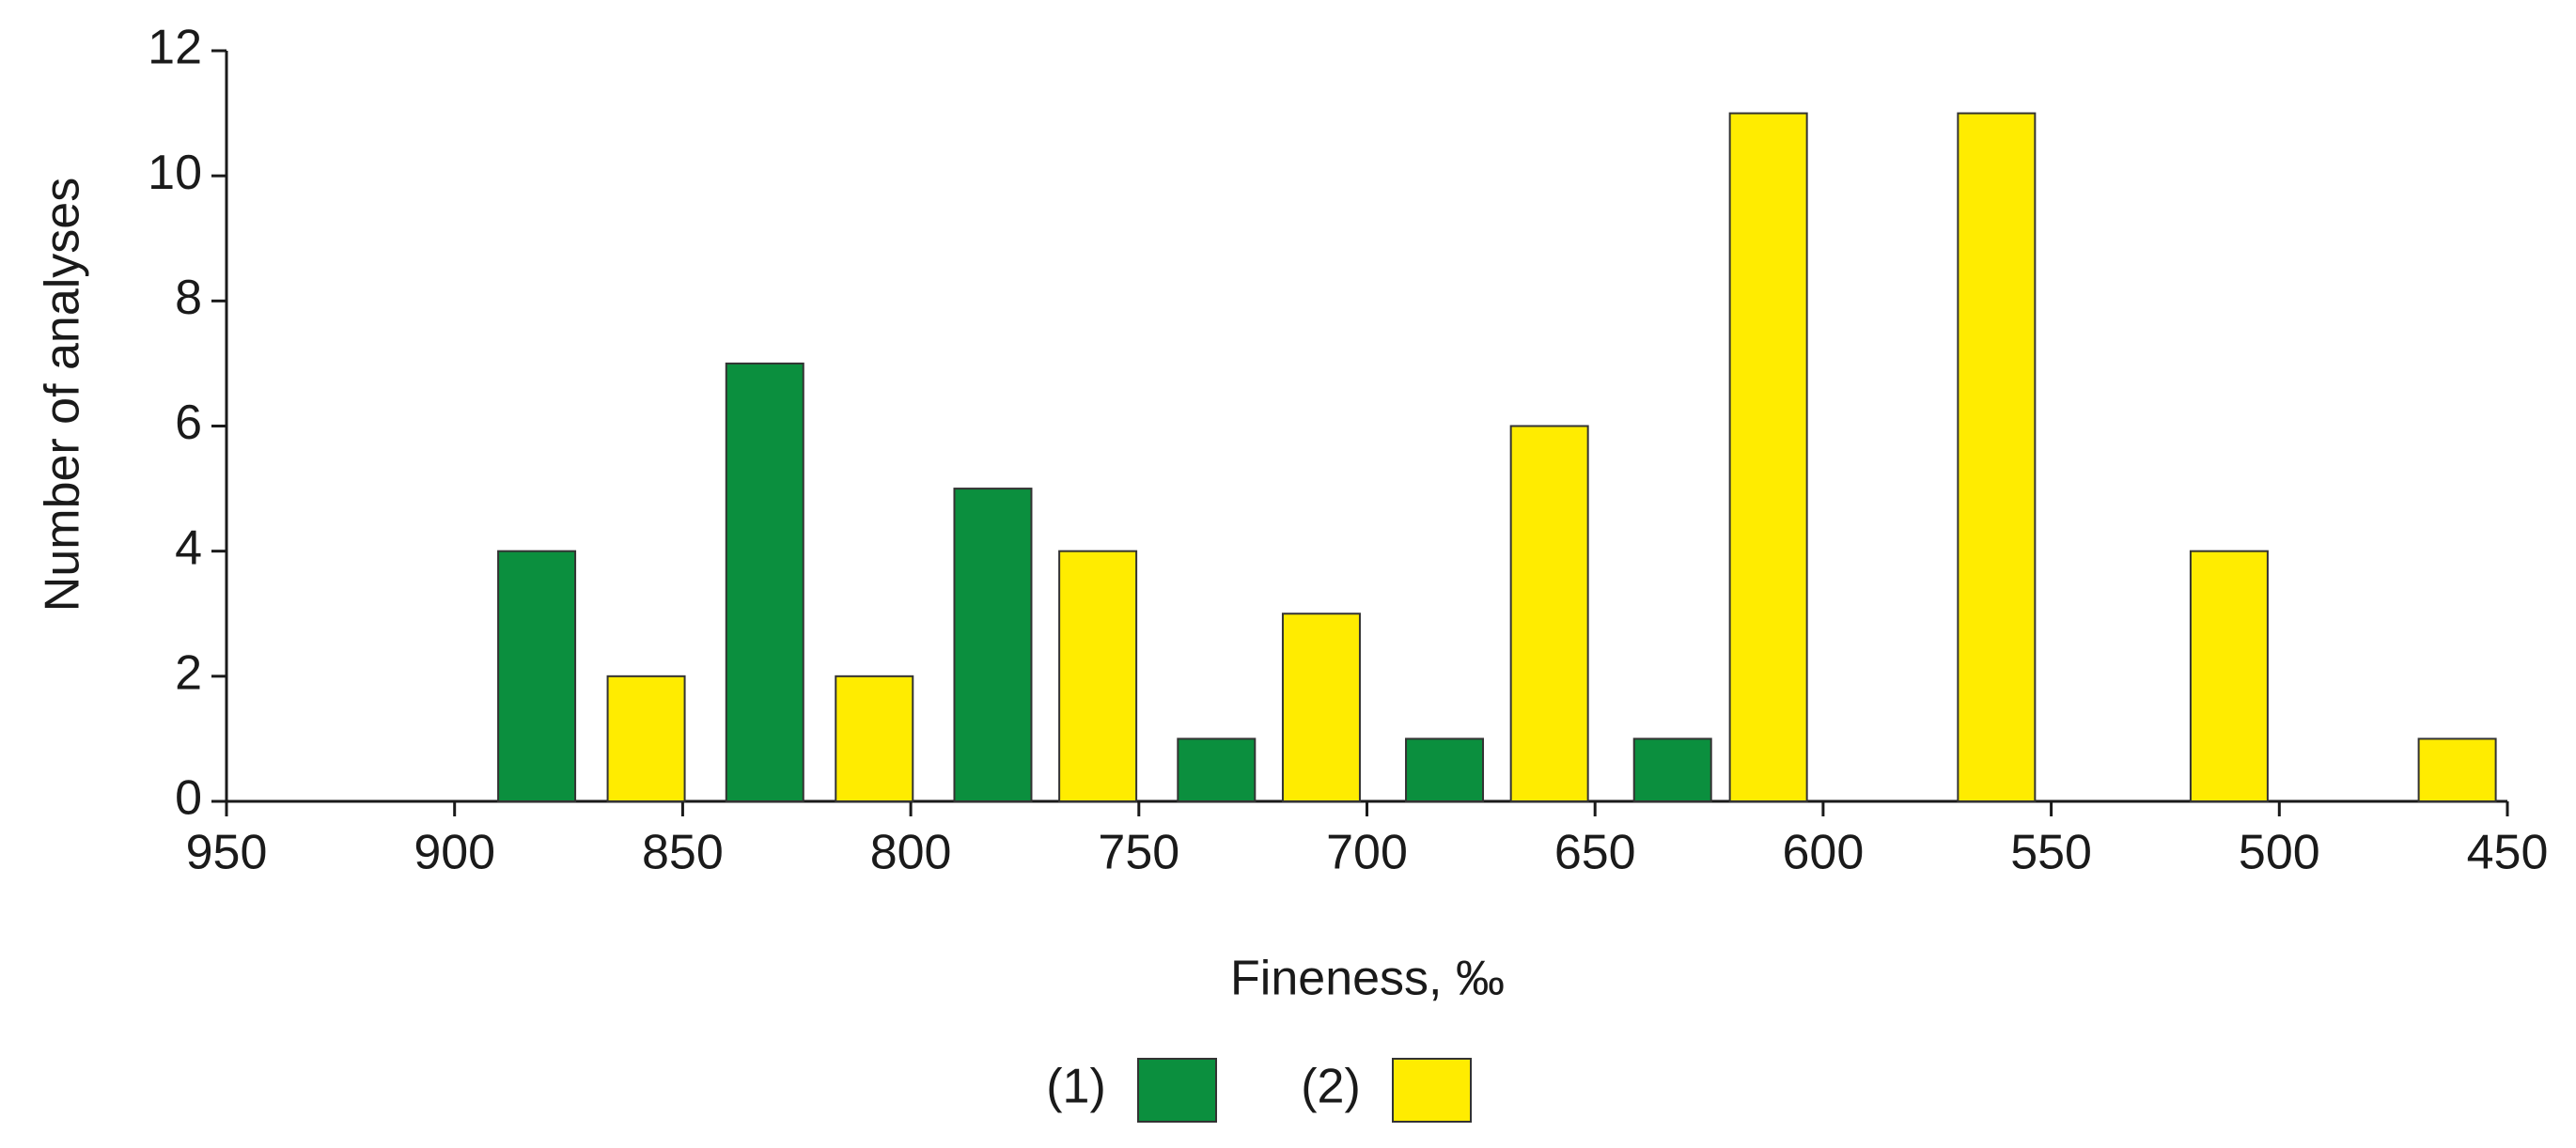  What do you see at coordinates (1138, 853) in the screenshot?
I see `x-tick-label: 750` at bounding box center [1138, 853].